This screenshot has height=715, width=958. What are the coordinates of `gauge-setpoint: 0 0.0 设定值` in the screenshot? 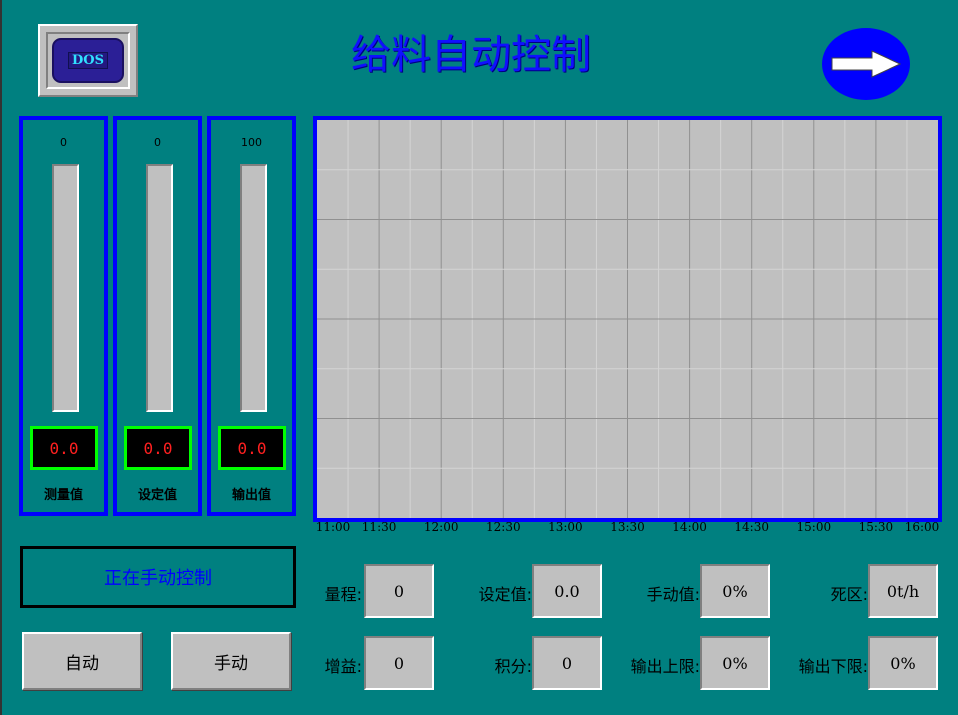 It's located at (157, 316).